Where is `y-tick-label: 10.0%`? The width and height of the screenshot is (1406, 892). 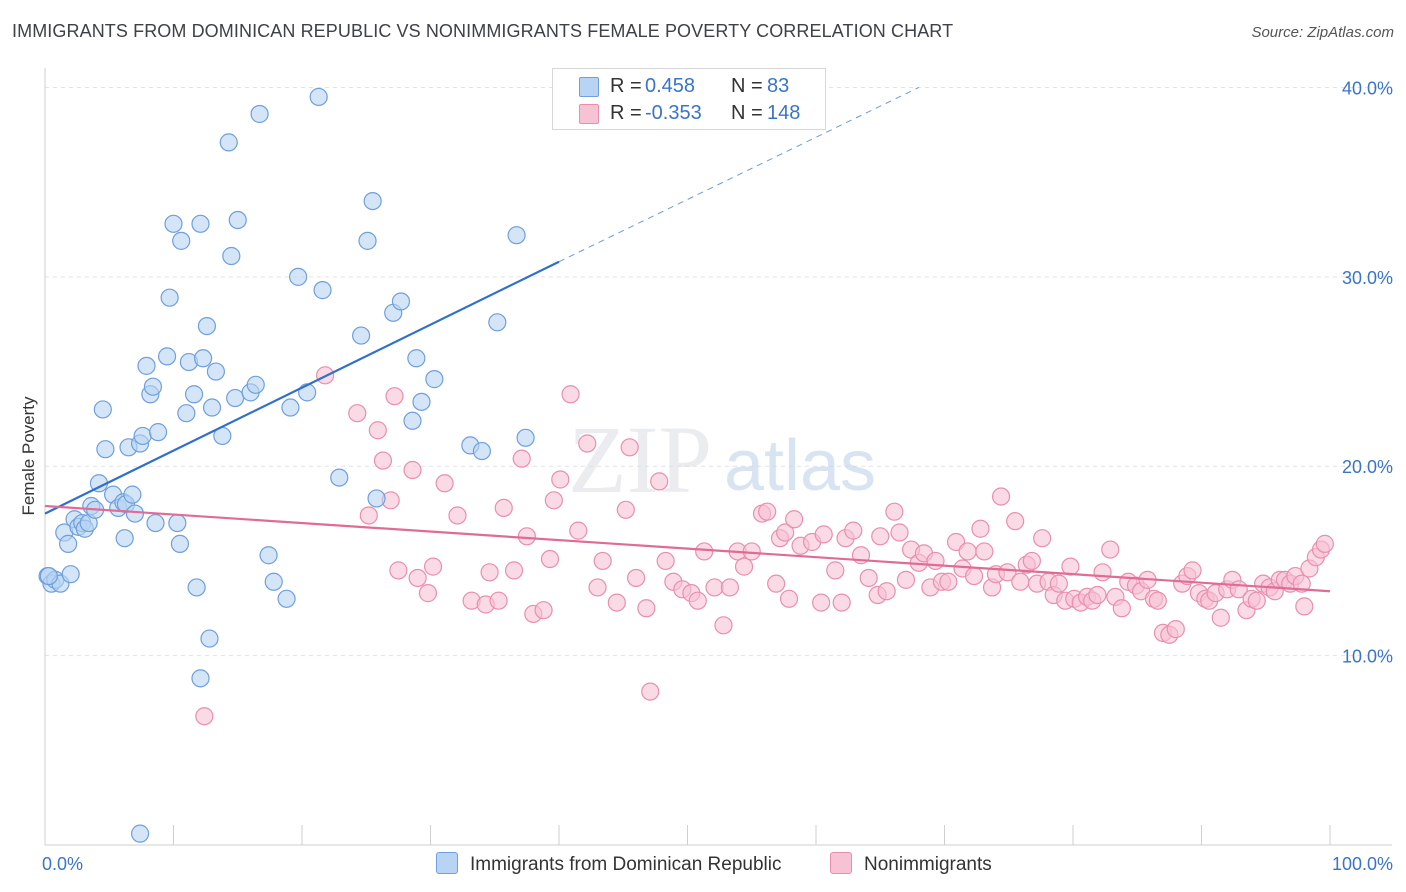 y-tick-label: 10.0% is located at coordinates (1367, 657).